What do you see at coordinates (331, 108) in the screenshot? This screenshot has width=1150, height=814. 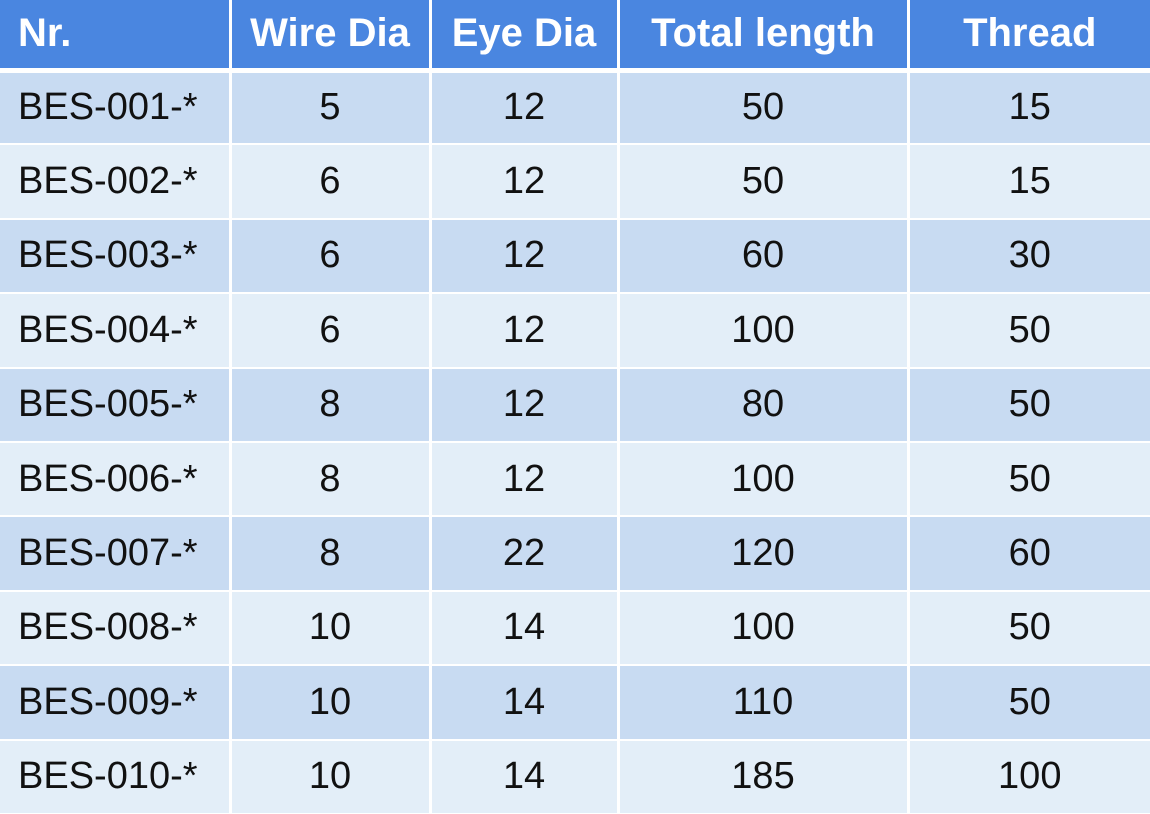 I see `cell-wire-dia: 5` at bounding box center [331, 108].